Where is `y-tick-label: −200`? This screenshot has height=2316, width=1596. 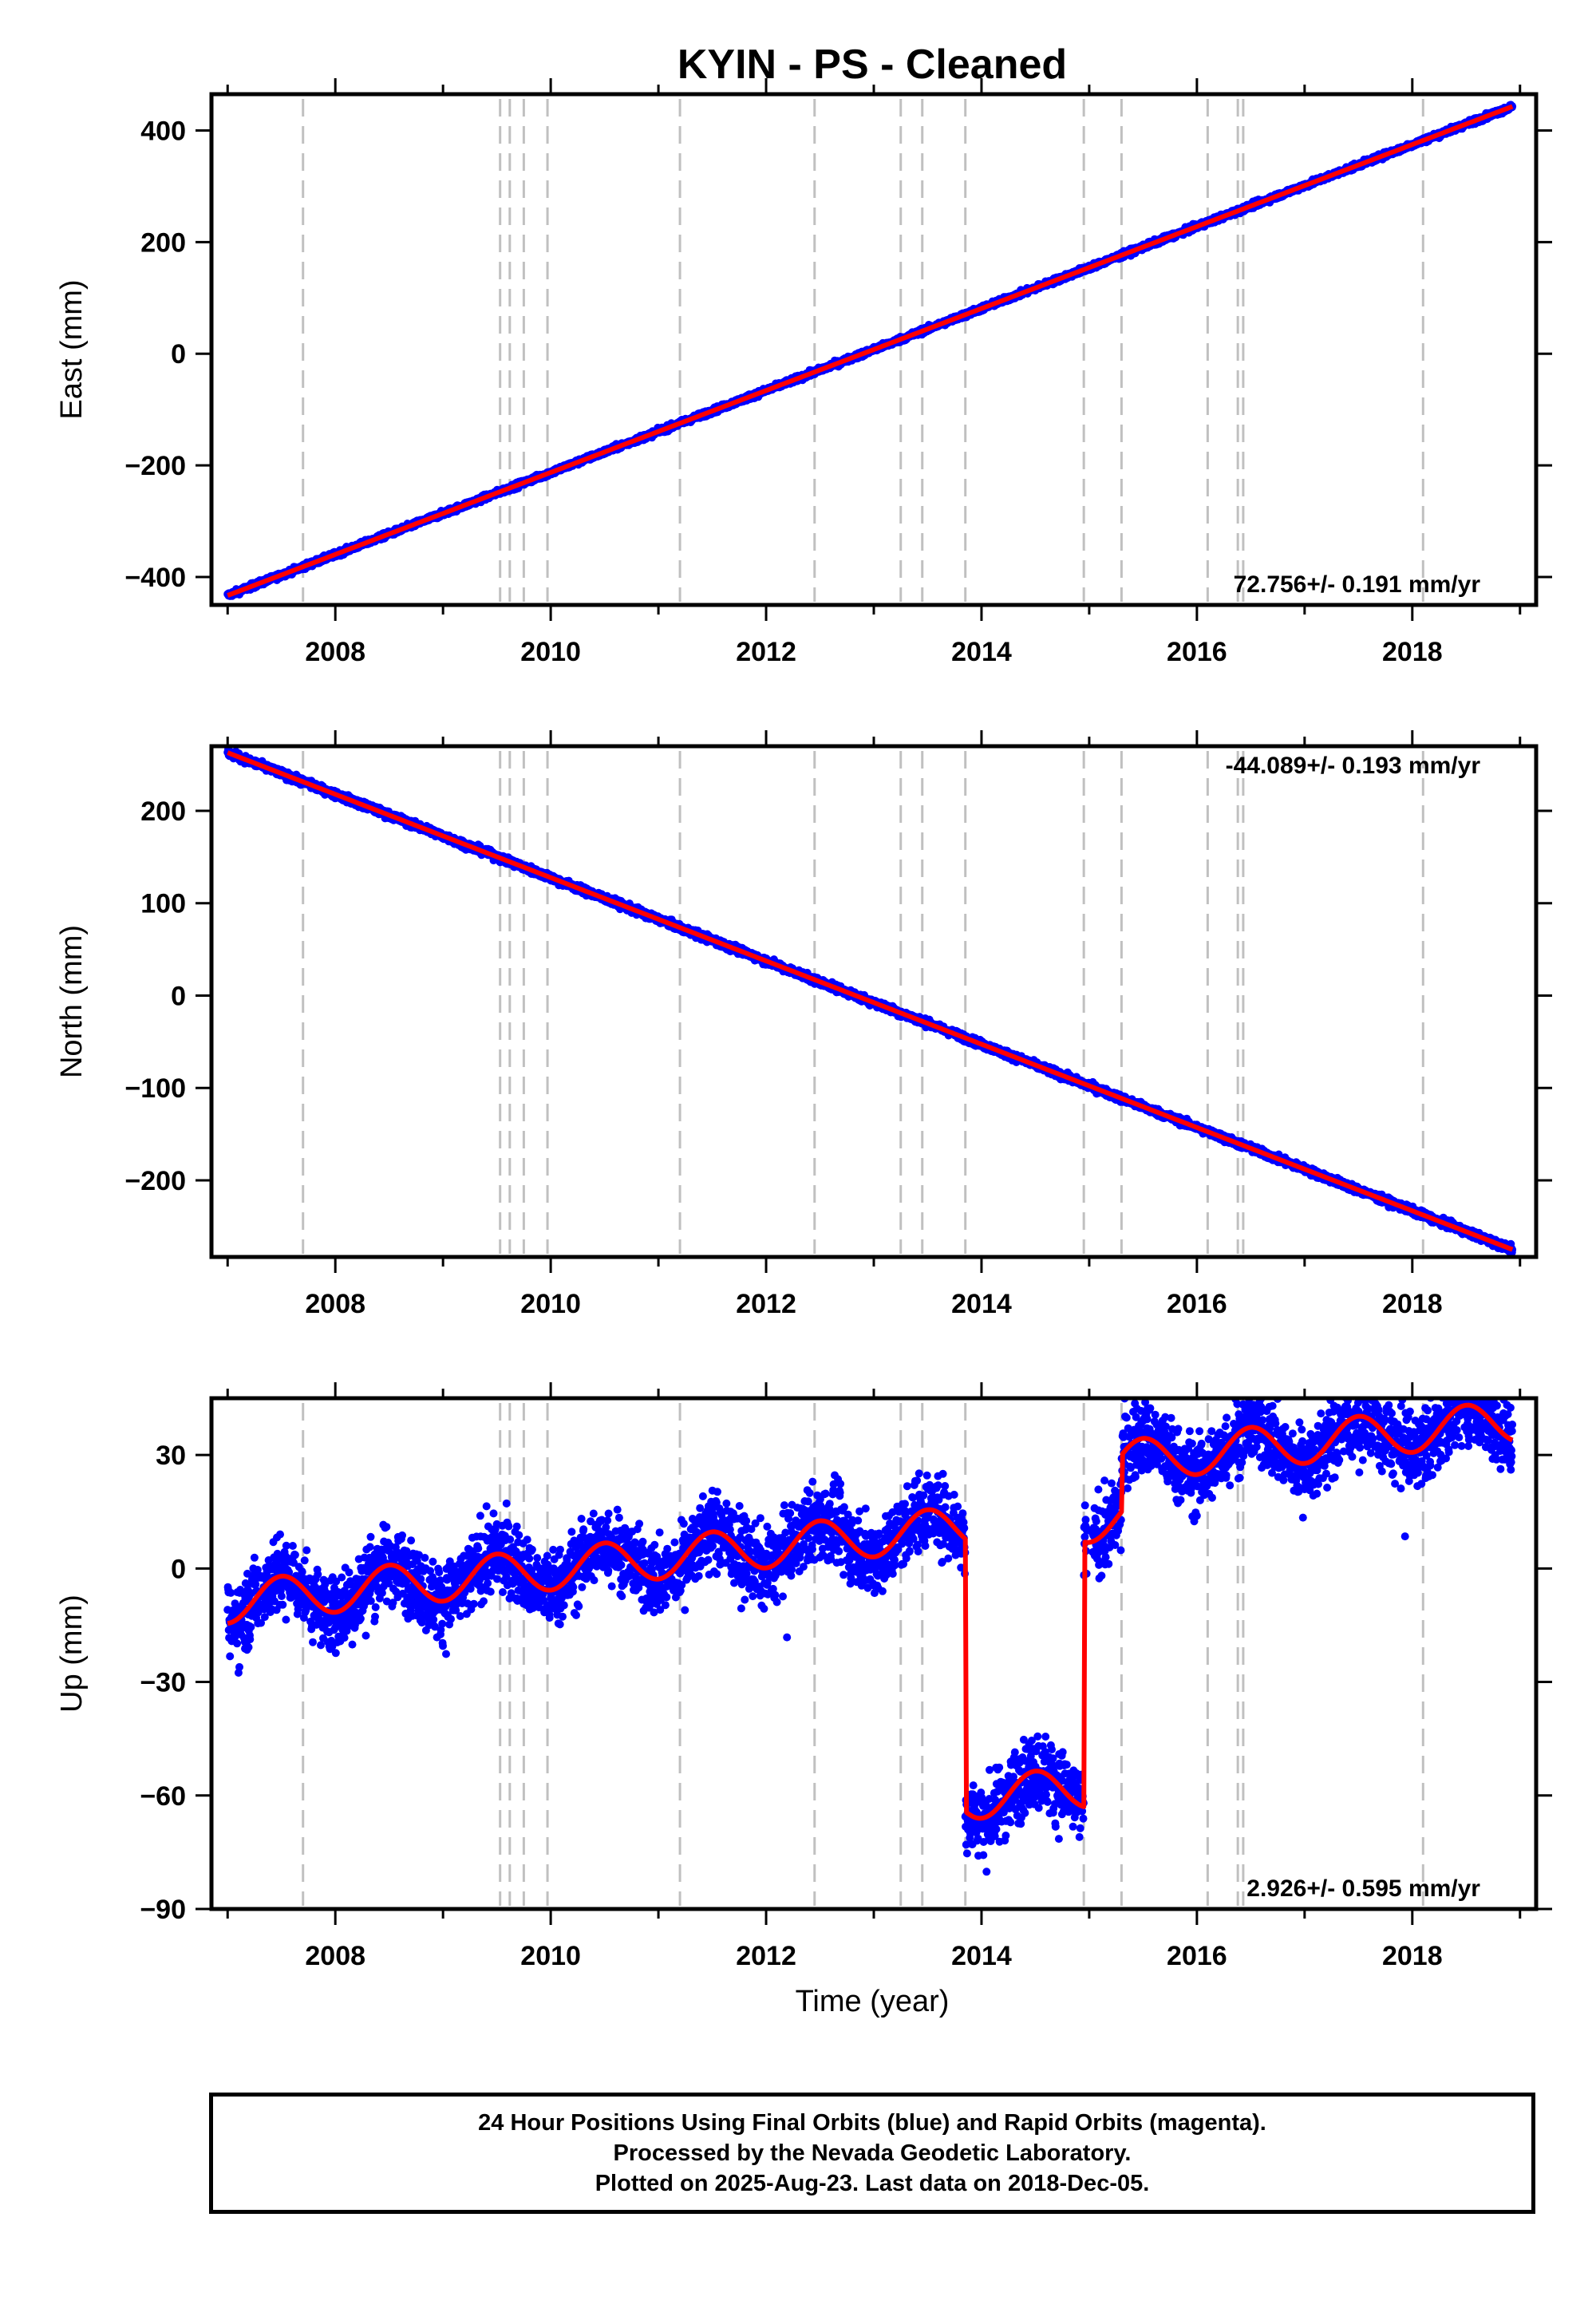
y-tick-label: −200 is located at coordinates (155, 466).